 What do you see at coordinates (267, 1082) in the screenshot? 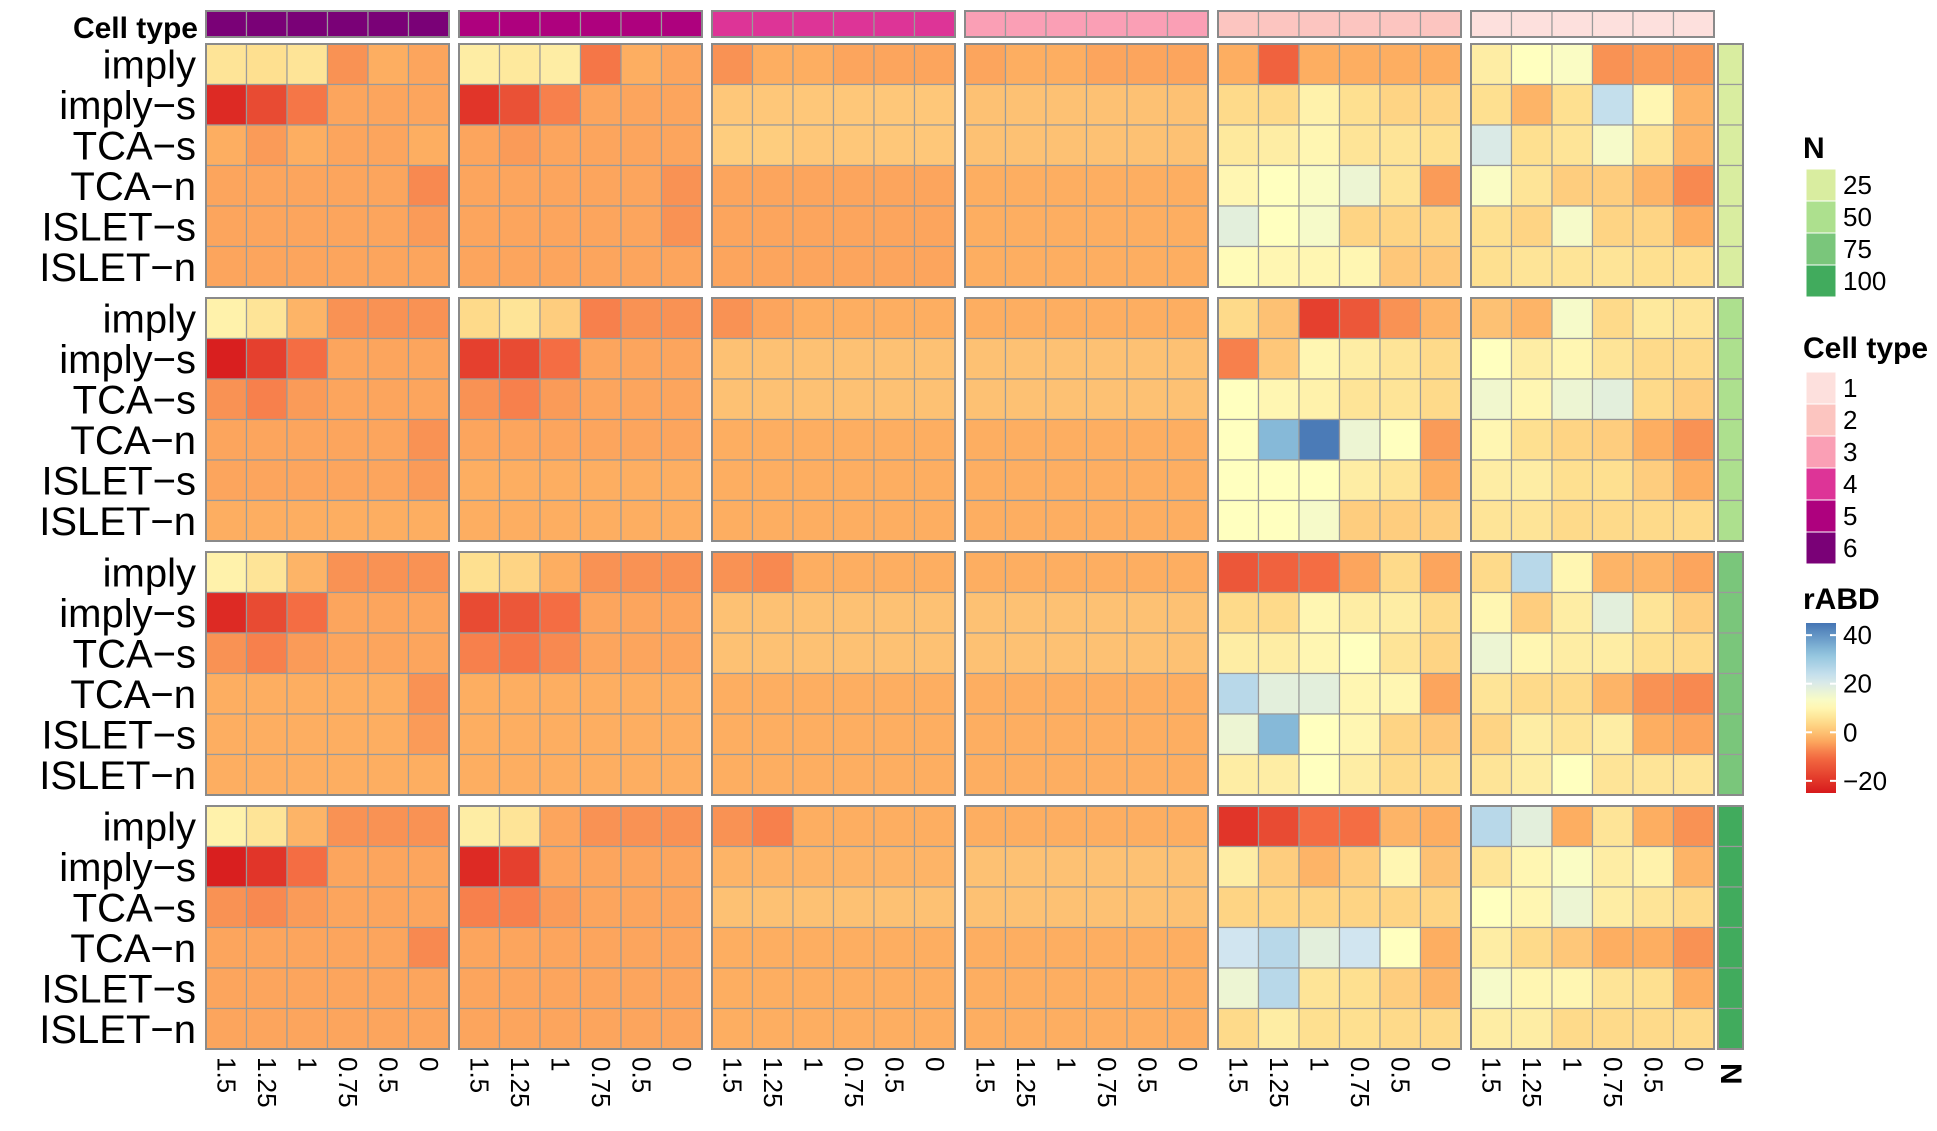
I see `column-label: 1.25` at bounding box center [267, 1082].